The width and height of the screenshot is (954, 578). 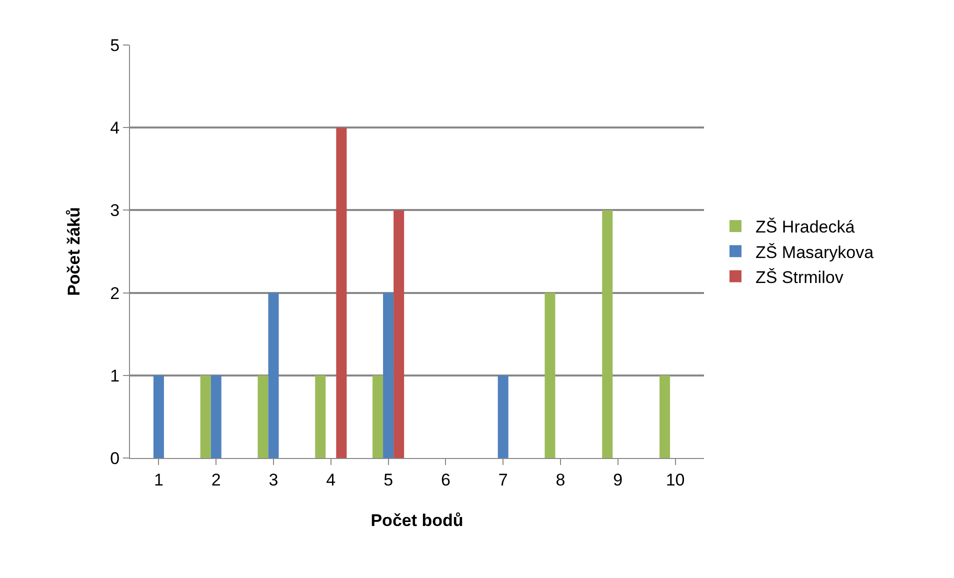 I want to click on x-tick-label: 2, so click(x=216, y=480).